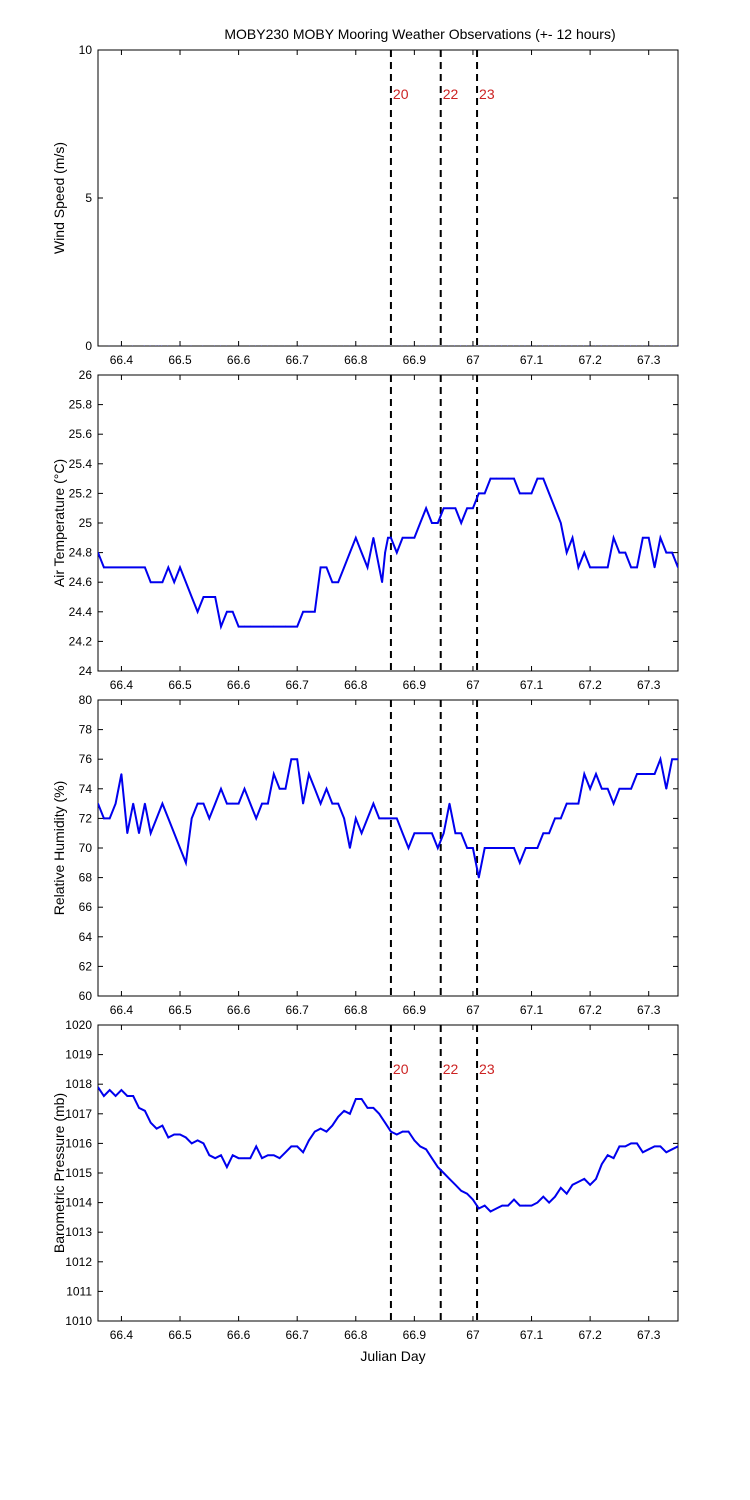 The height and width of the screenshot is (1500, 750). What do you see at coordinates (59, 848) in the screenshot?
I see `y-axis-title: Relative Humidity (%)` at bounding box center [59, 848].